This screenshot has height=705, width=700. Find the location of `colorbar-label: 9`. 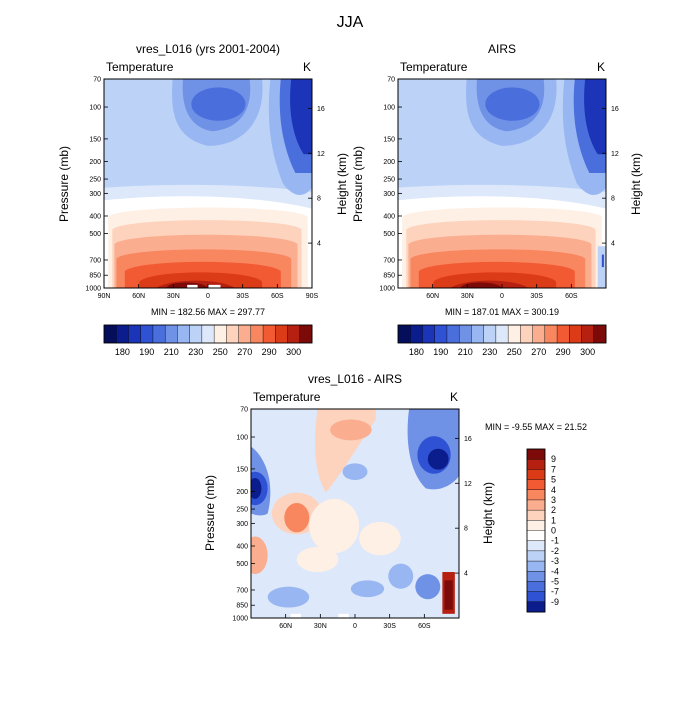

colorbar-label: 9 is located at coordinates (553, 459).